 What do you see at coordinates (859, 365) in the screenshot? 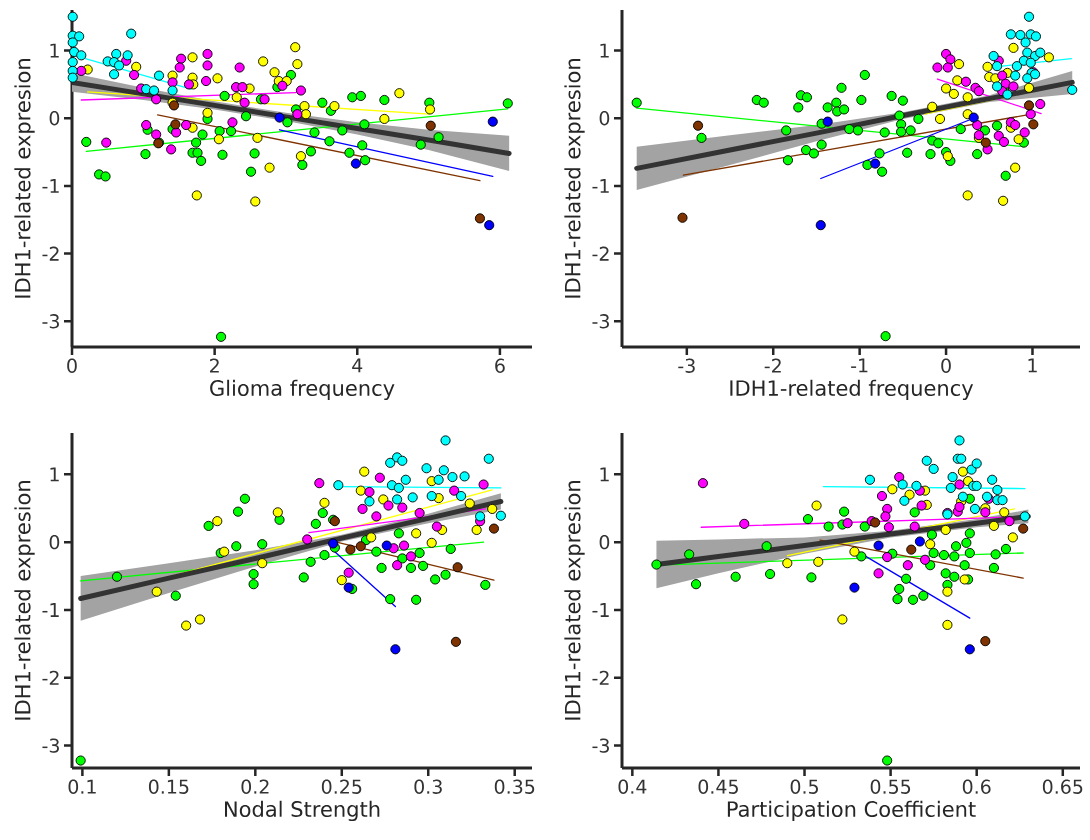
I see `x-tick-label: -1` at bounding box center [859, 365].